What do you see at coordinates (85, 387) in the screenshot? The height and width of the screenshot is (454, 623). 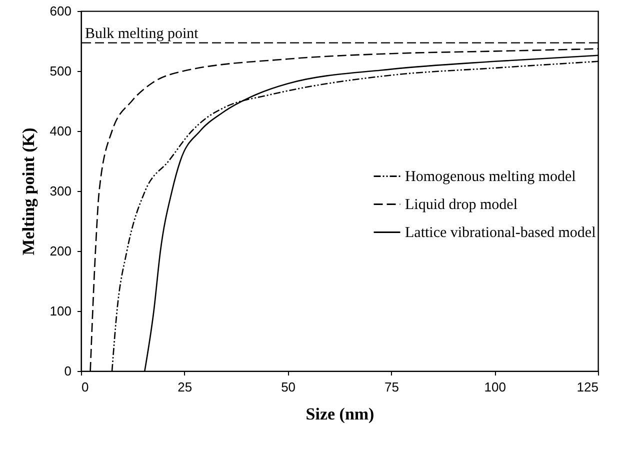 I see `x-tick-label: 0` at bounding box center [85, 387].